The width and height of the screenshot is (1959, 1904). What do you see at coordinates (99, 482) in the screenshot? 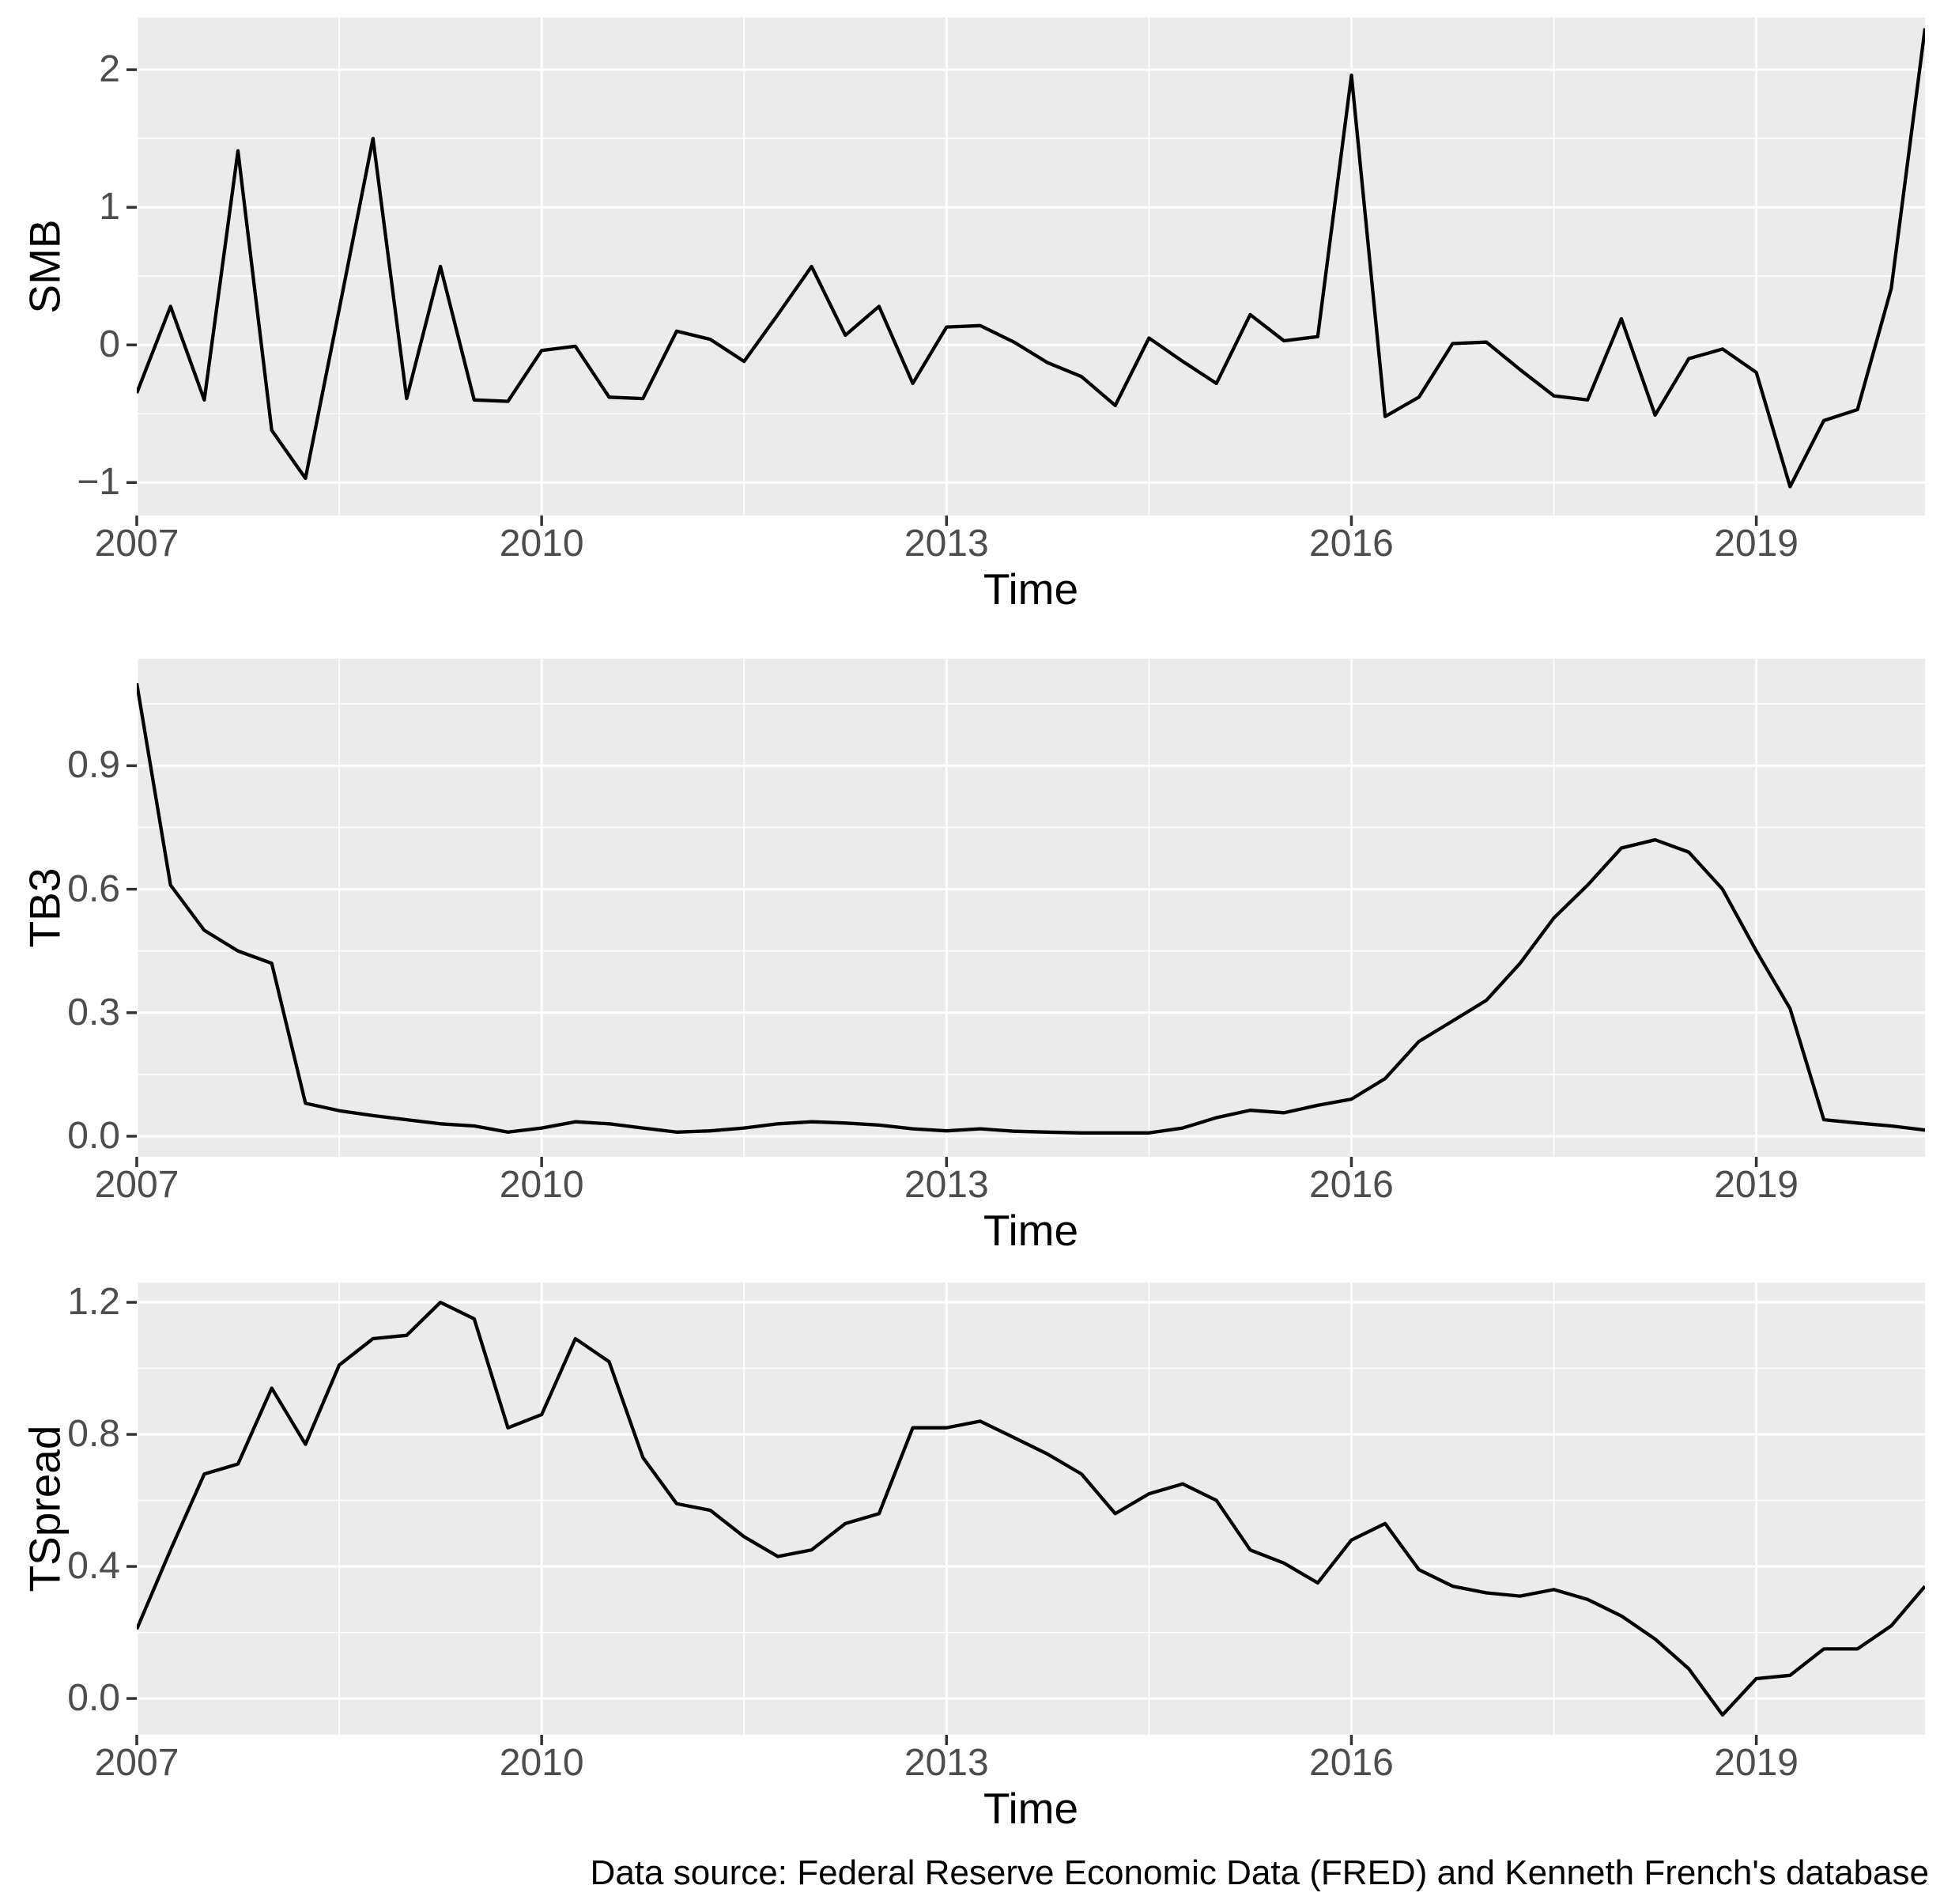
I see `y-tick-label: −1` at bounding box center [99, 482].